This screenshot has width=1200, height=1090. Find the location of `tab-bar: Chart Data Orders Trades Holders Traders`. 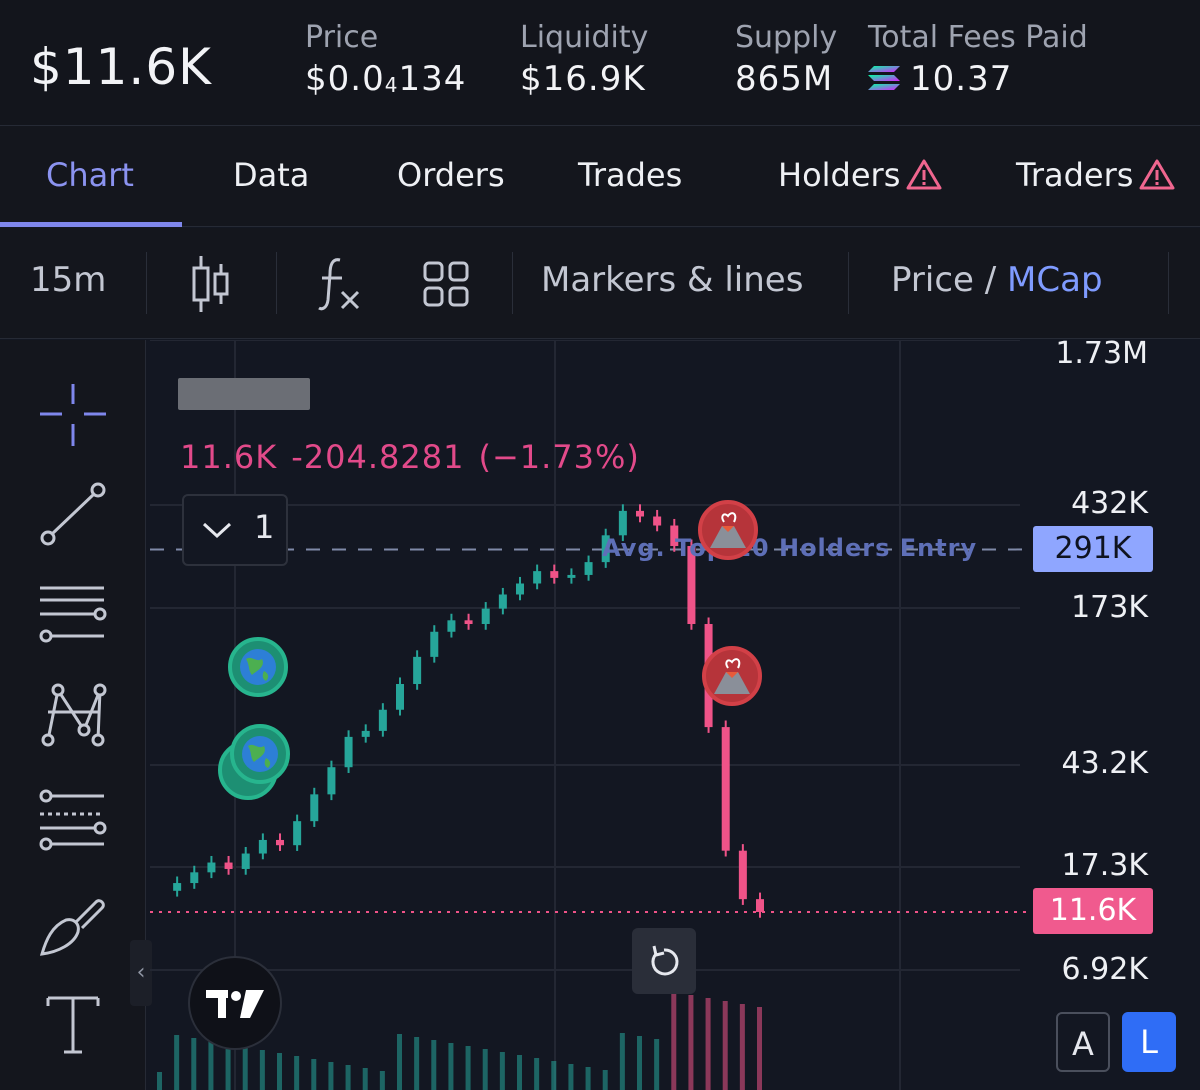

tab-bar: Chart Data Orders Trades Holders Traders is located at coordinates (600, 176).